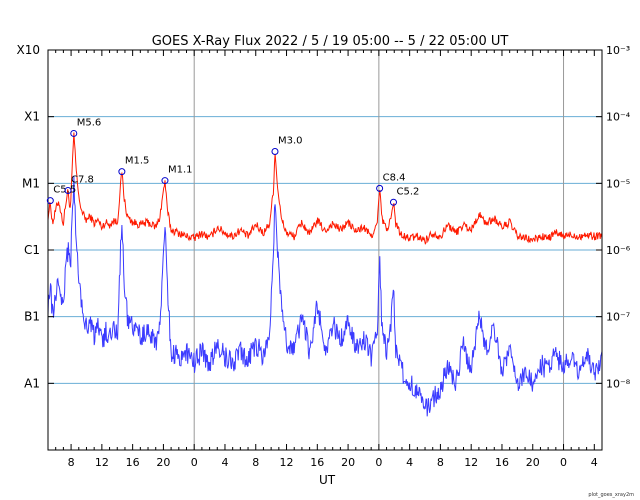 The image size is (640, 500). Describe the element at coordinates (32, 117) in the screenshot. I see `y-tick-label-left: X1` at that location.